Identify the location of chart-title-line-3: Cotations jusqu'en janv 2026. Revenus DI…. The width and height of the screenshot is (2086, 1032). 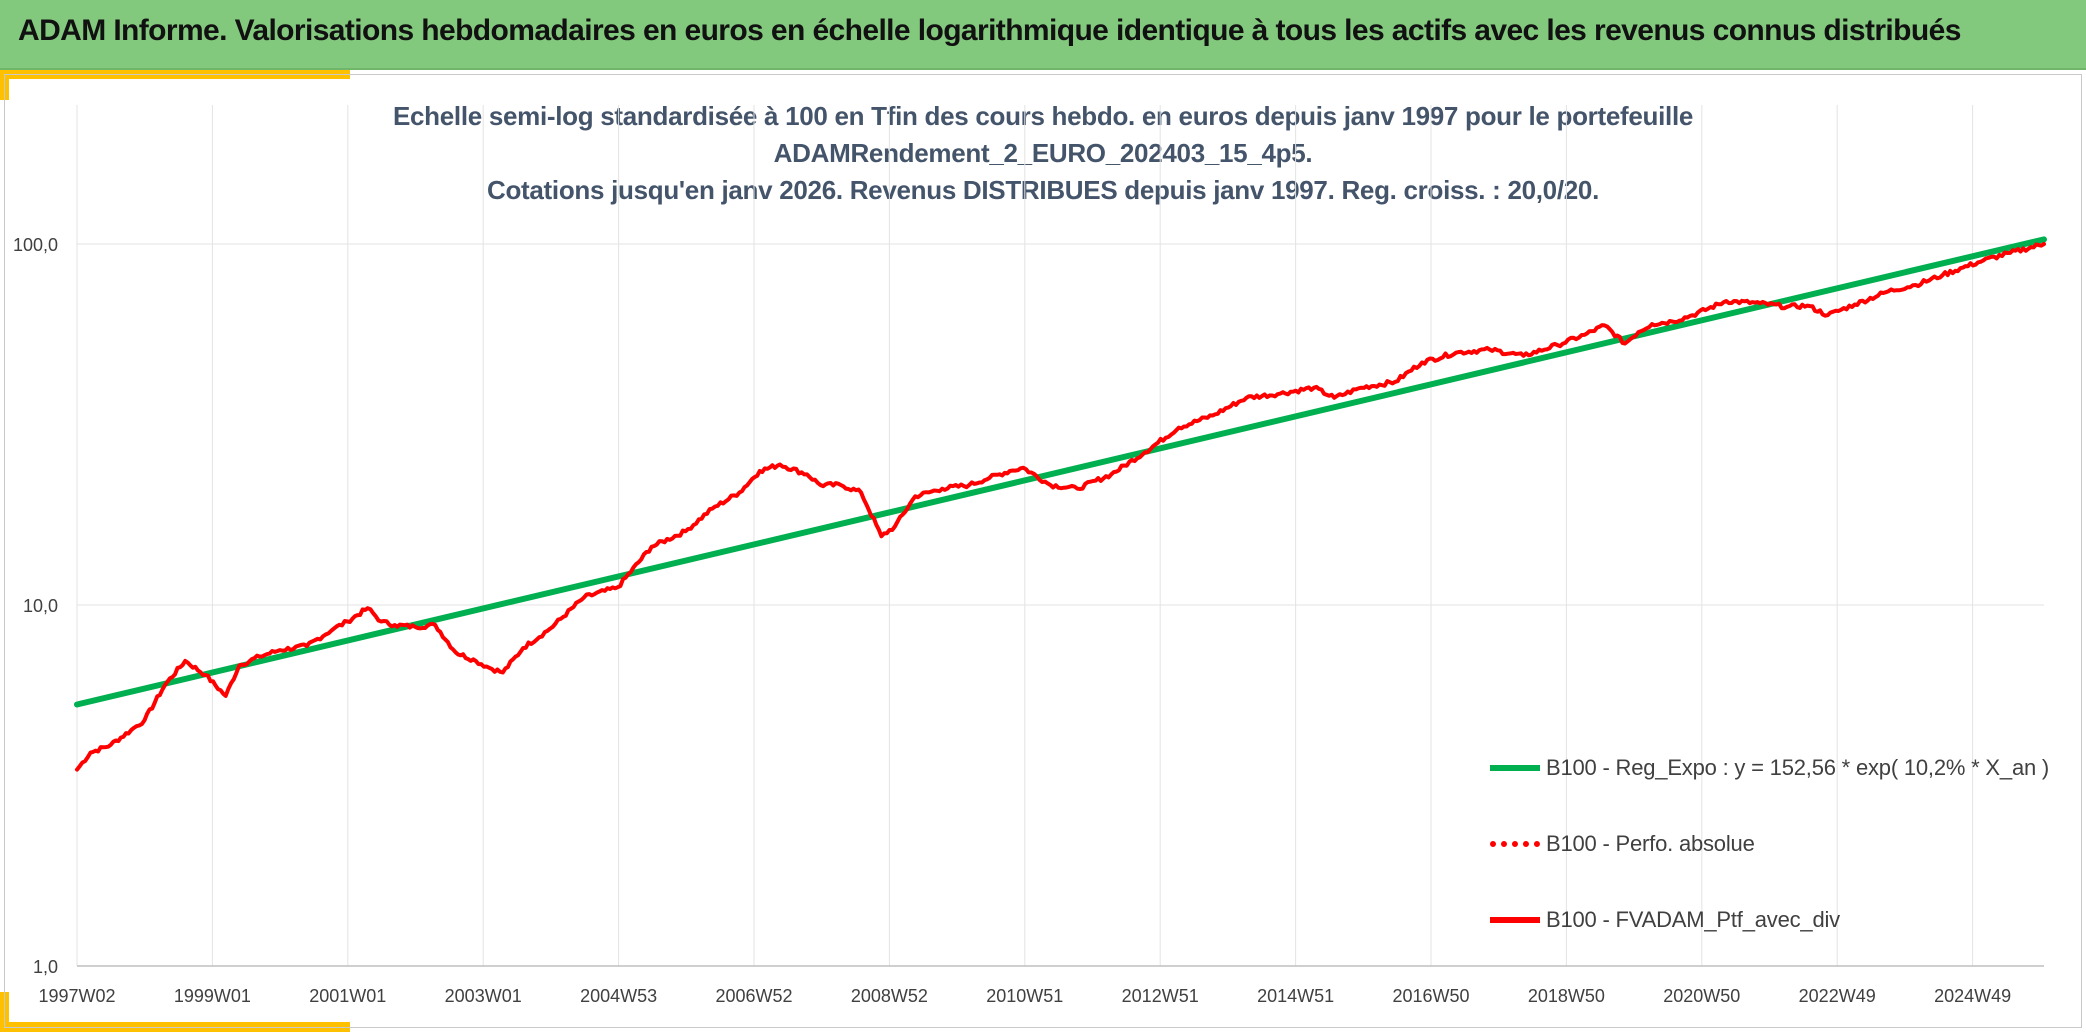
(1043, 190).